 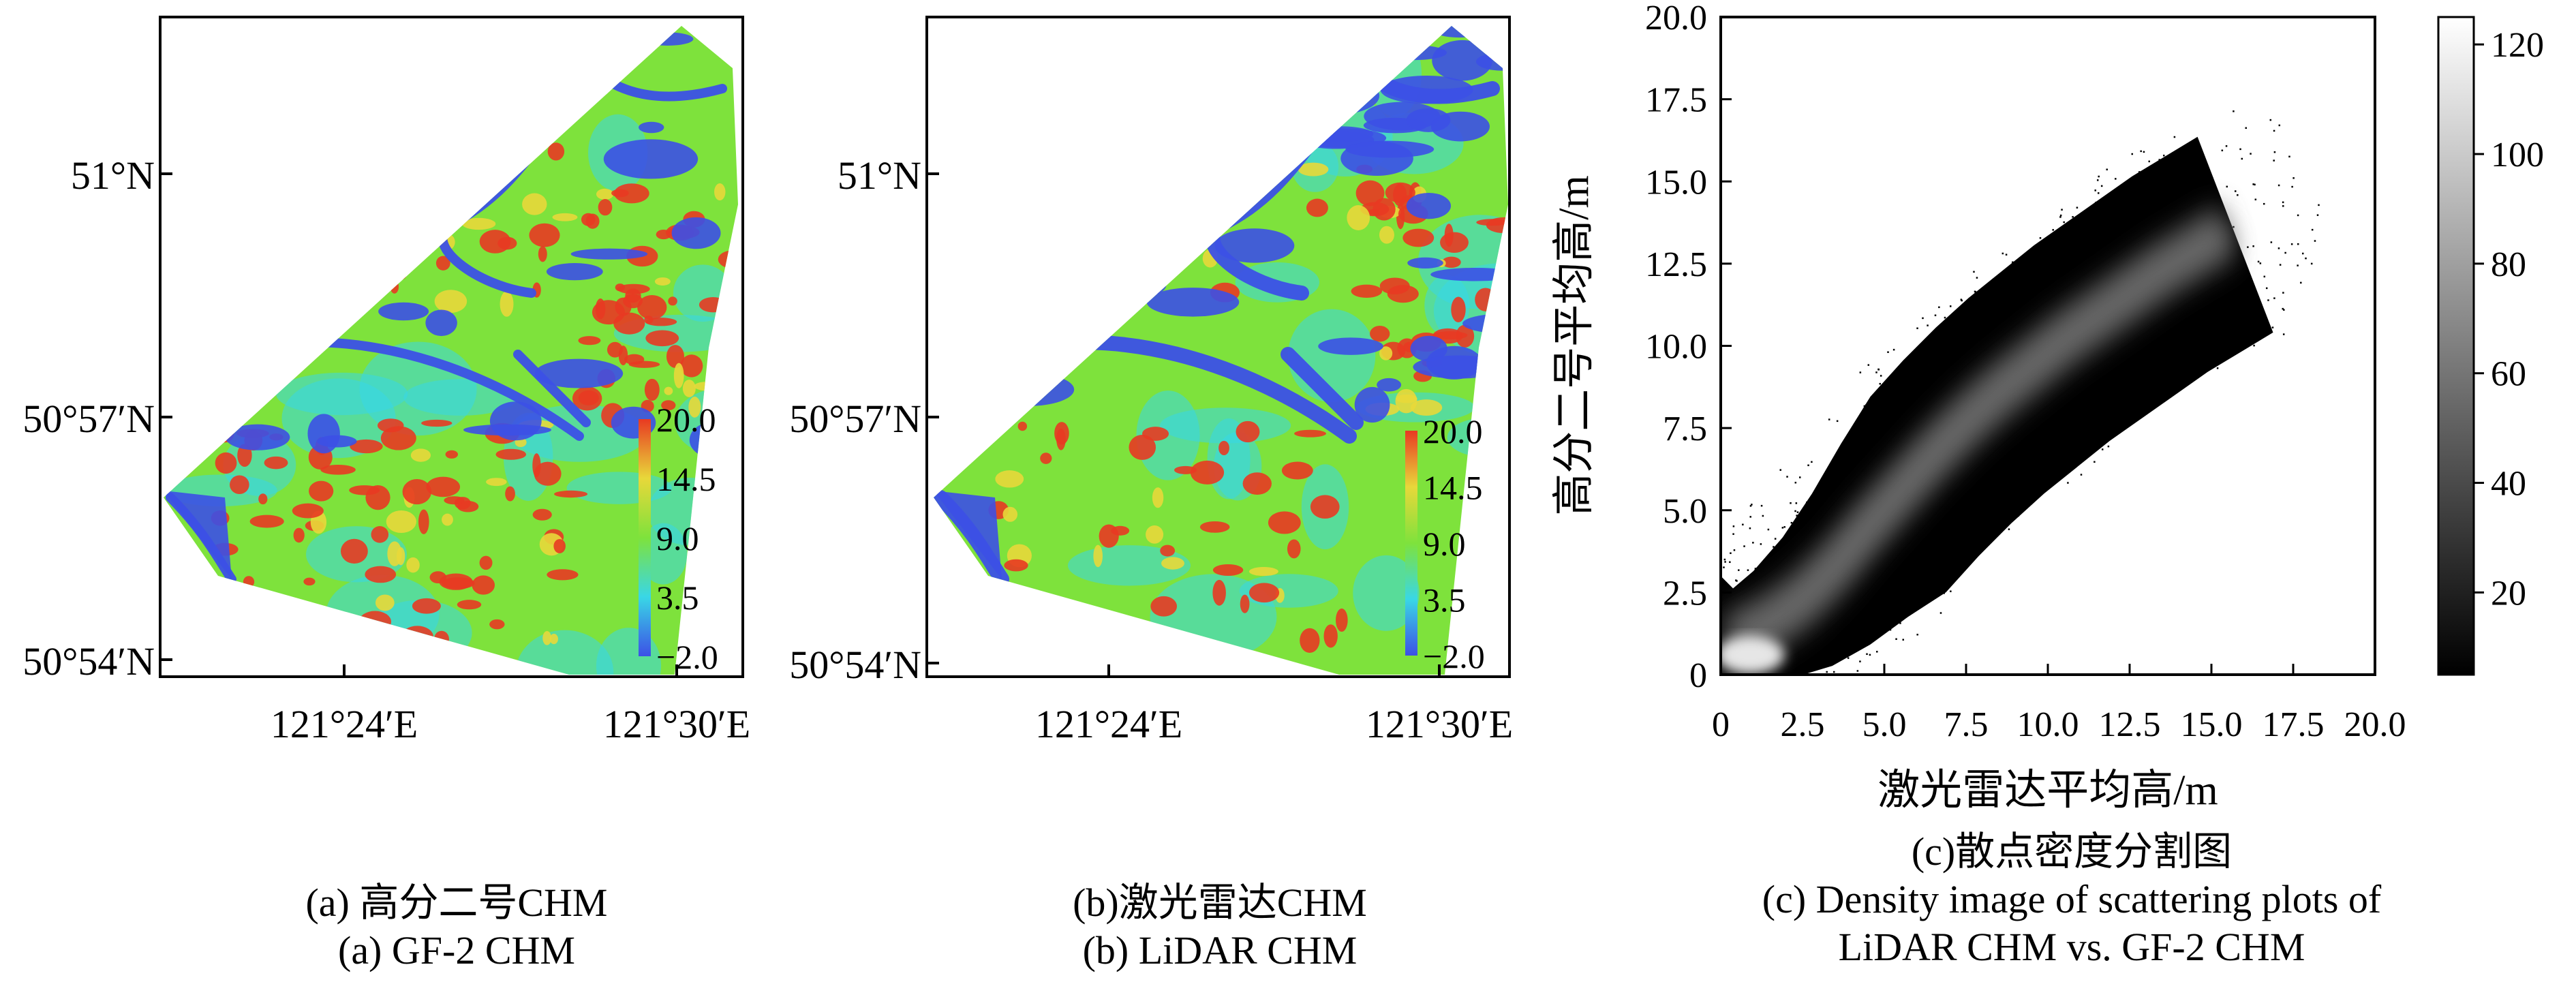 I want to click on panel-c-colorbar-label: 100, so click(x=2517, y=155).